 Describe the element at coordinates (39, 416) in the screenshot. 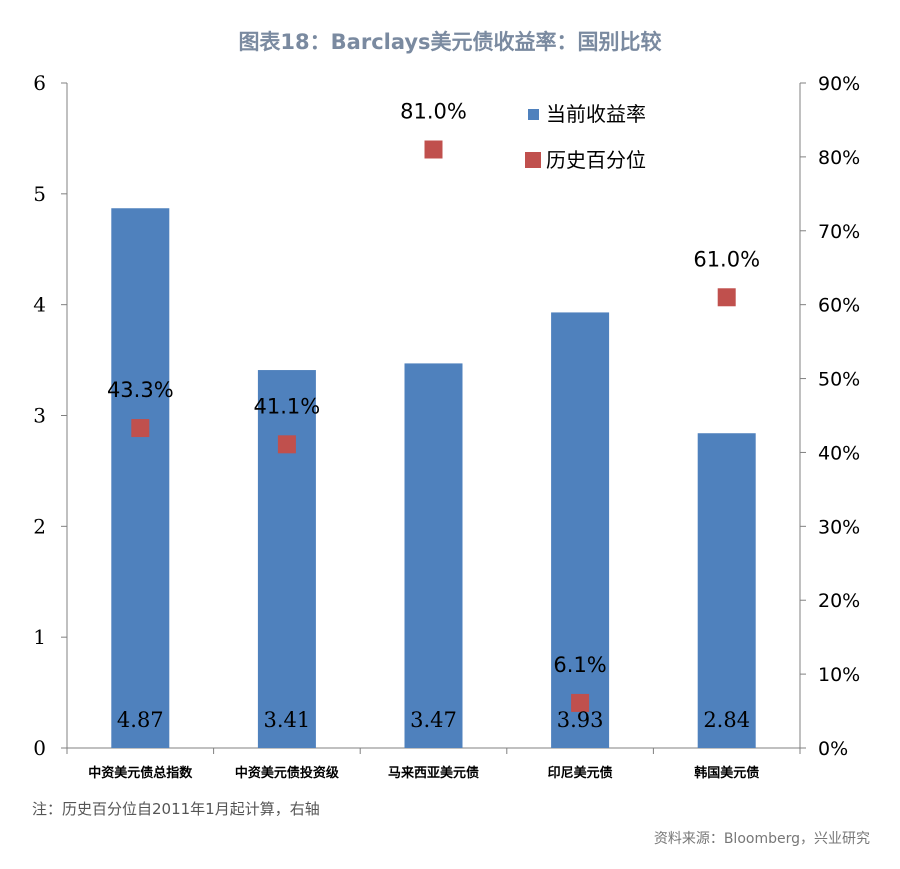

I see `left-tick-label: 3` at that location.